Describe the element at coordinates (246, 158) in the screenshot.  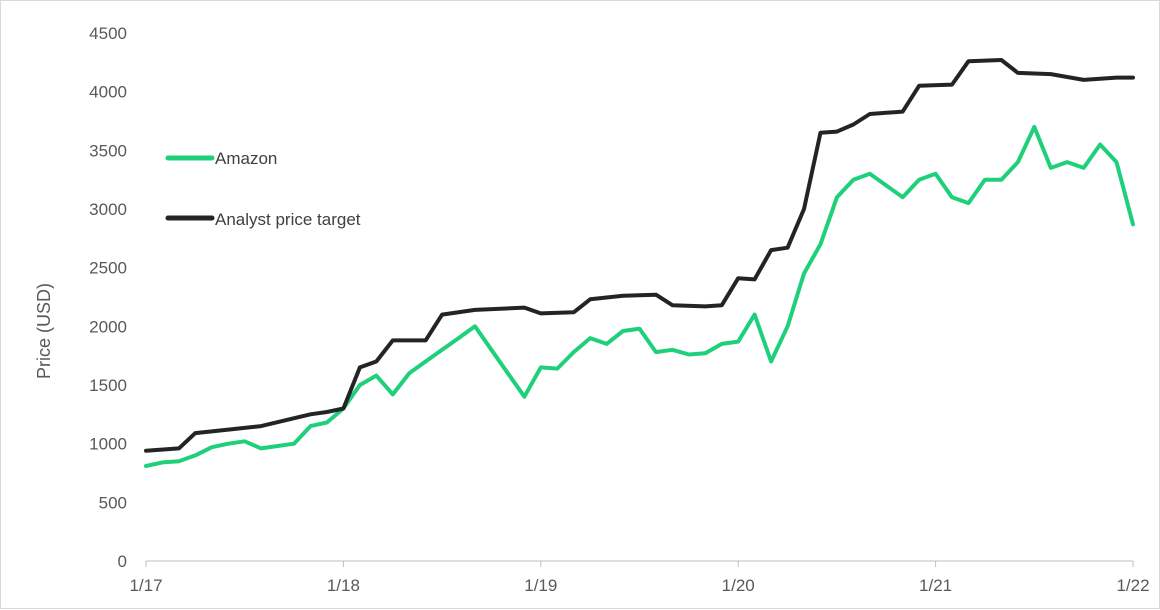
I see `legend-label-amazon: Amazon` at that location.